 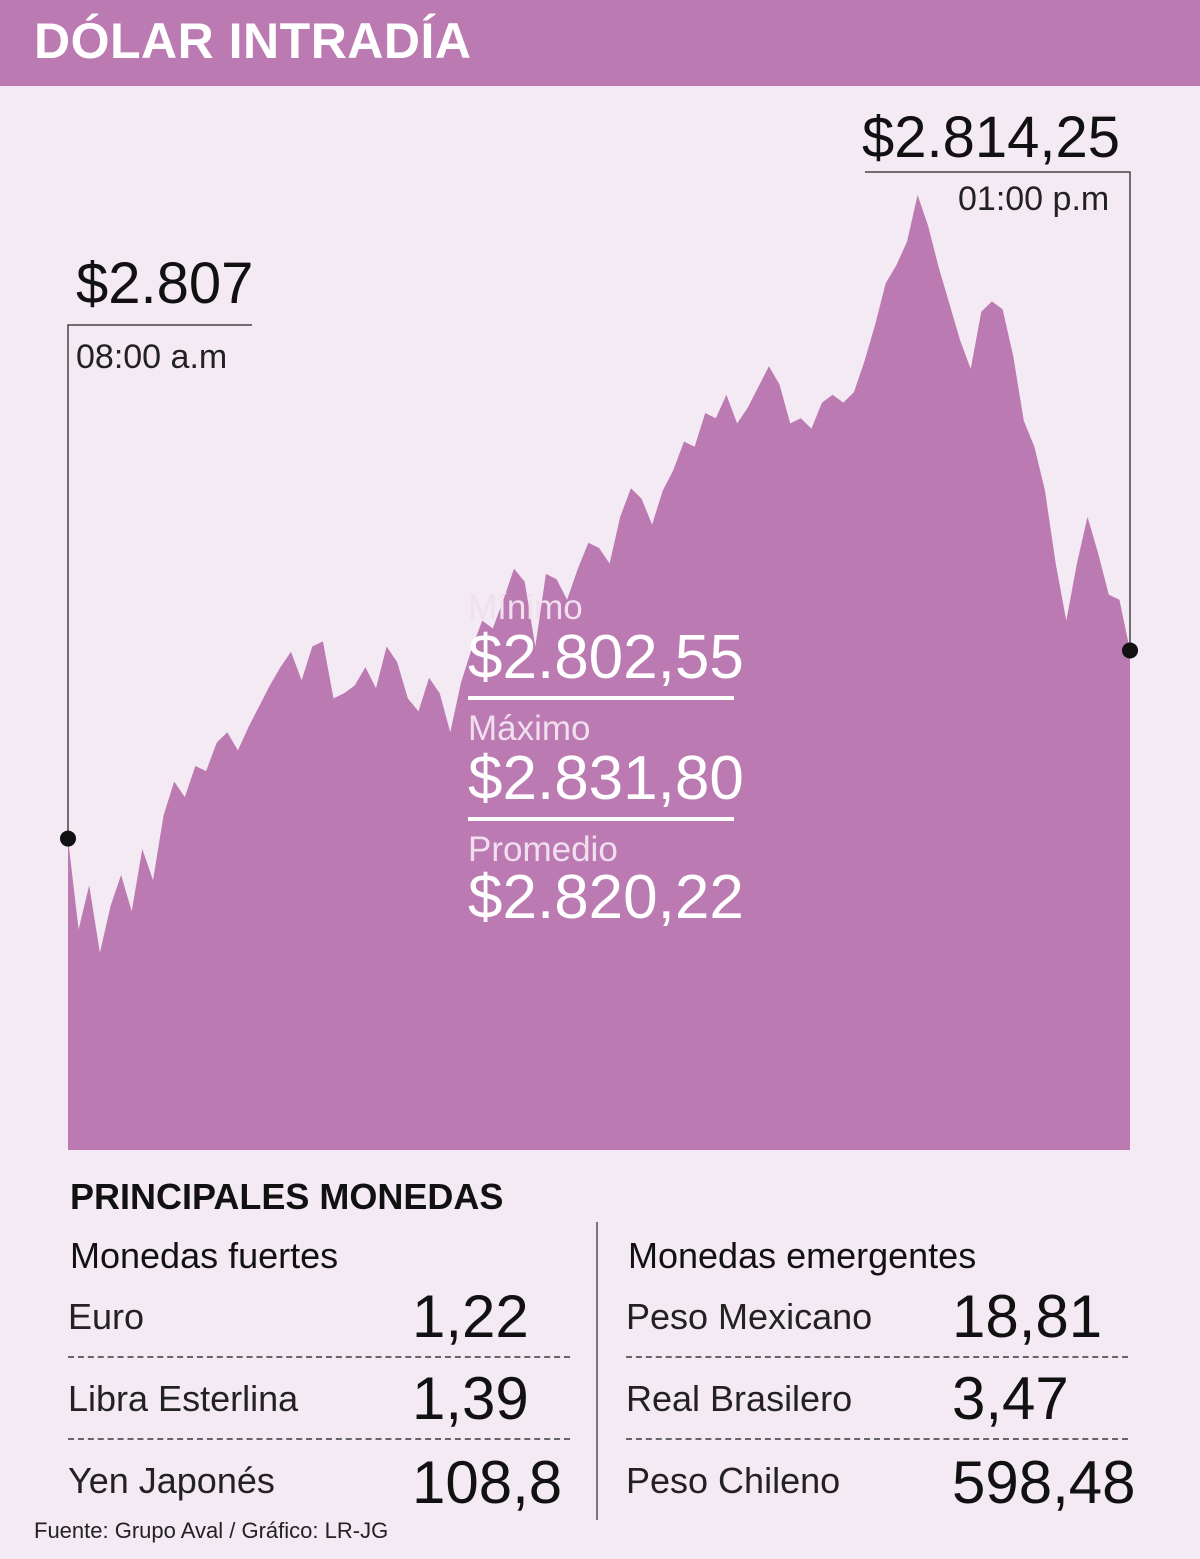 What do you see at coordinates (487, 1482) in the screenshot?
I see `currency-value: 108,8` at bounding box center [487, 1482].